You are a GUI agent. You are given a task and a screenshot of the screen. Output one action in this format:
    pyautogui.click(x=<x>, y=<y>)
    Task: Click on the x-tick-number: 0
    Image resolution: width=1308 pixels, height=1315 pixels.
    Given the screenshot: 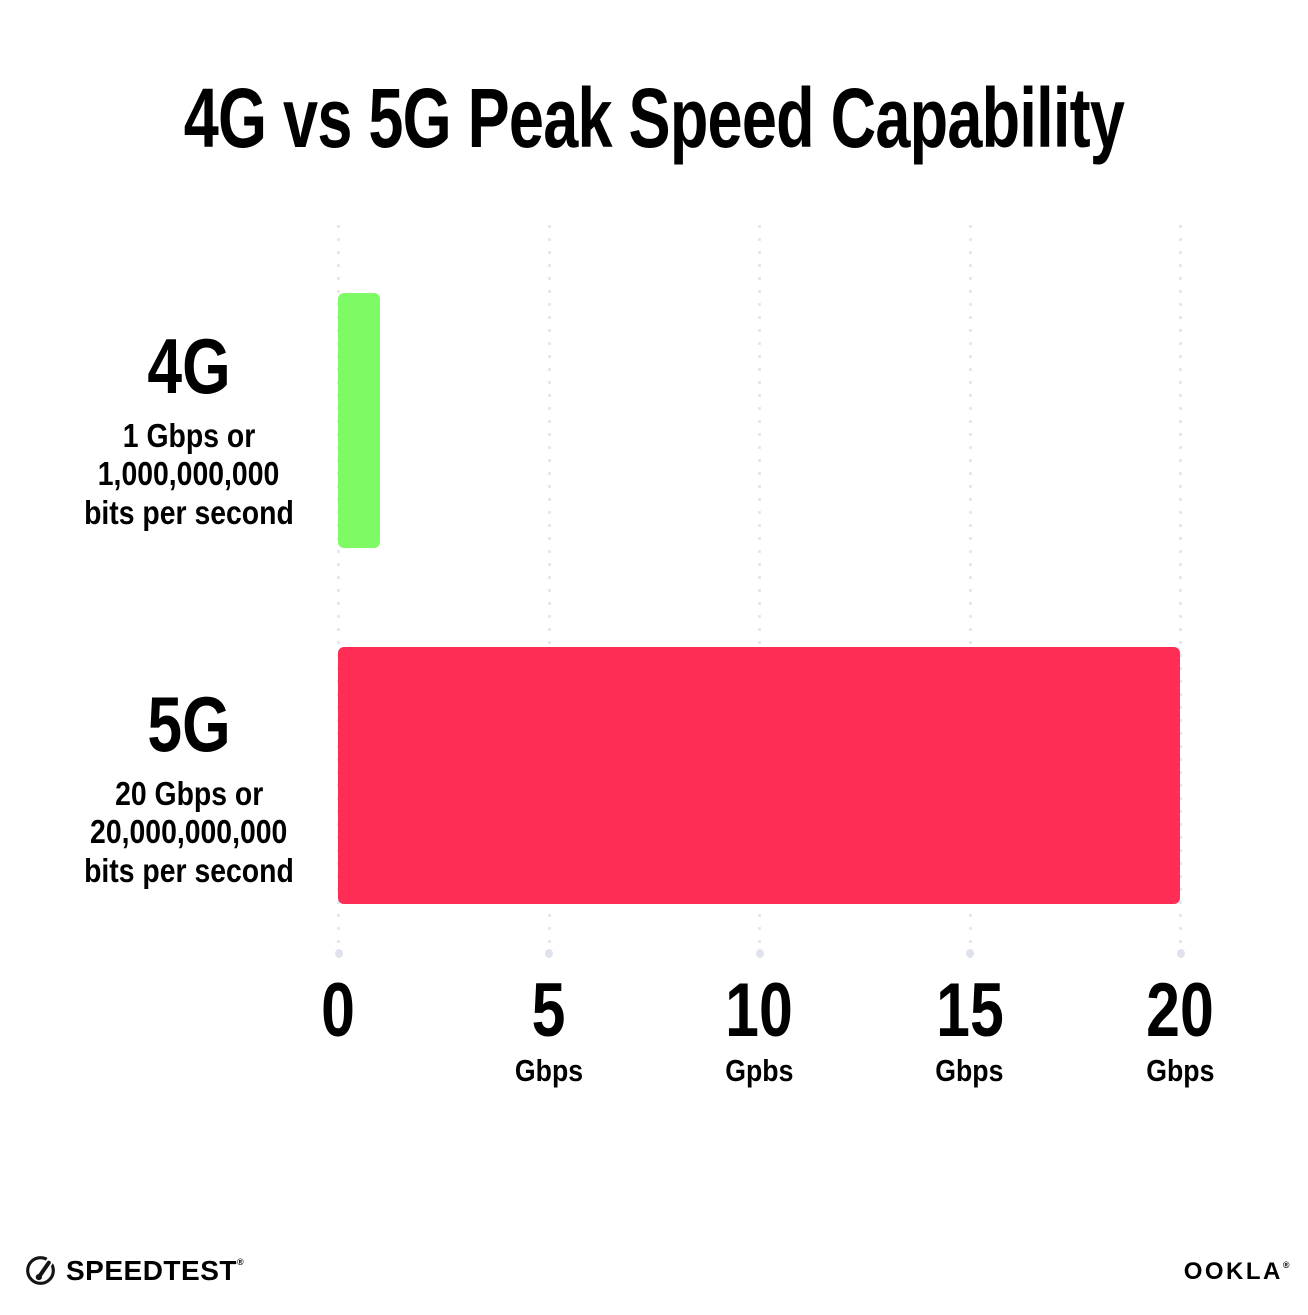 What is the action you would take?
    pyautogui.click(x=338, y=1010)
    